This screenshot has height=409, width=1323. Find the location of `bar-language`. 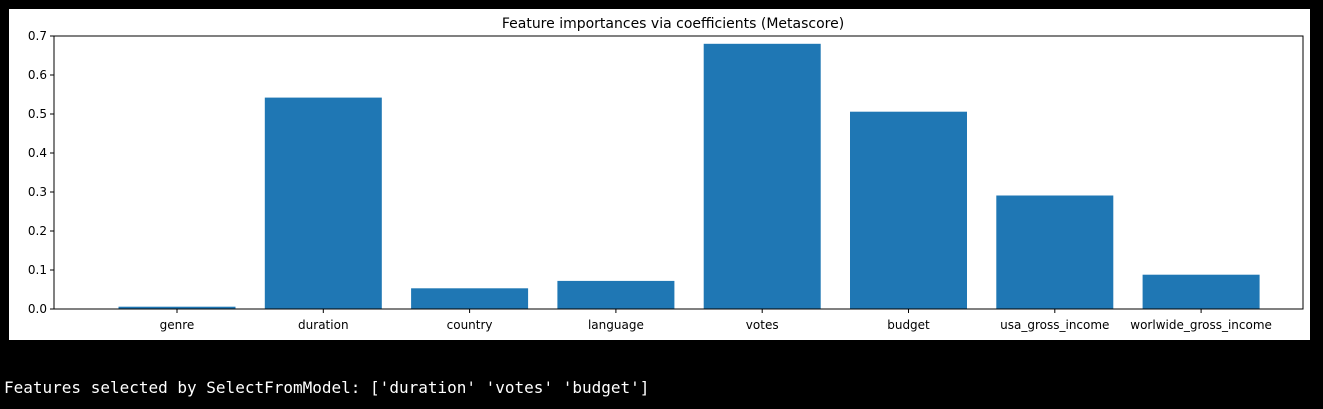

bar-language is located at coordinates (616, 294).